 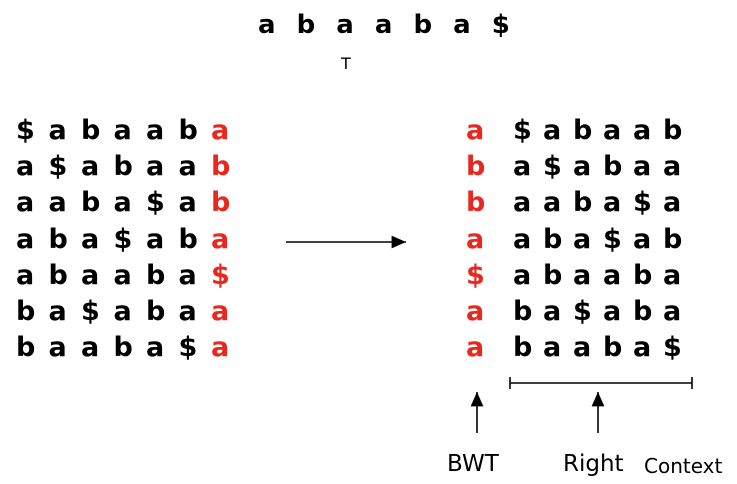 What do you see at coordinates (476, 166) in the screenshot?
I see `bwt-char: b` at bounding box center [476, 166].